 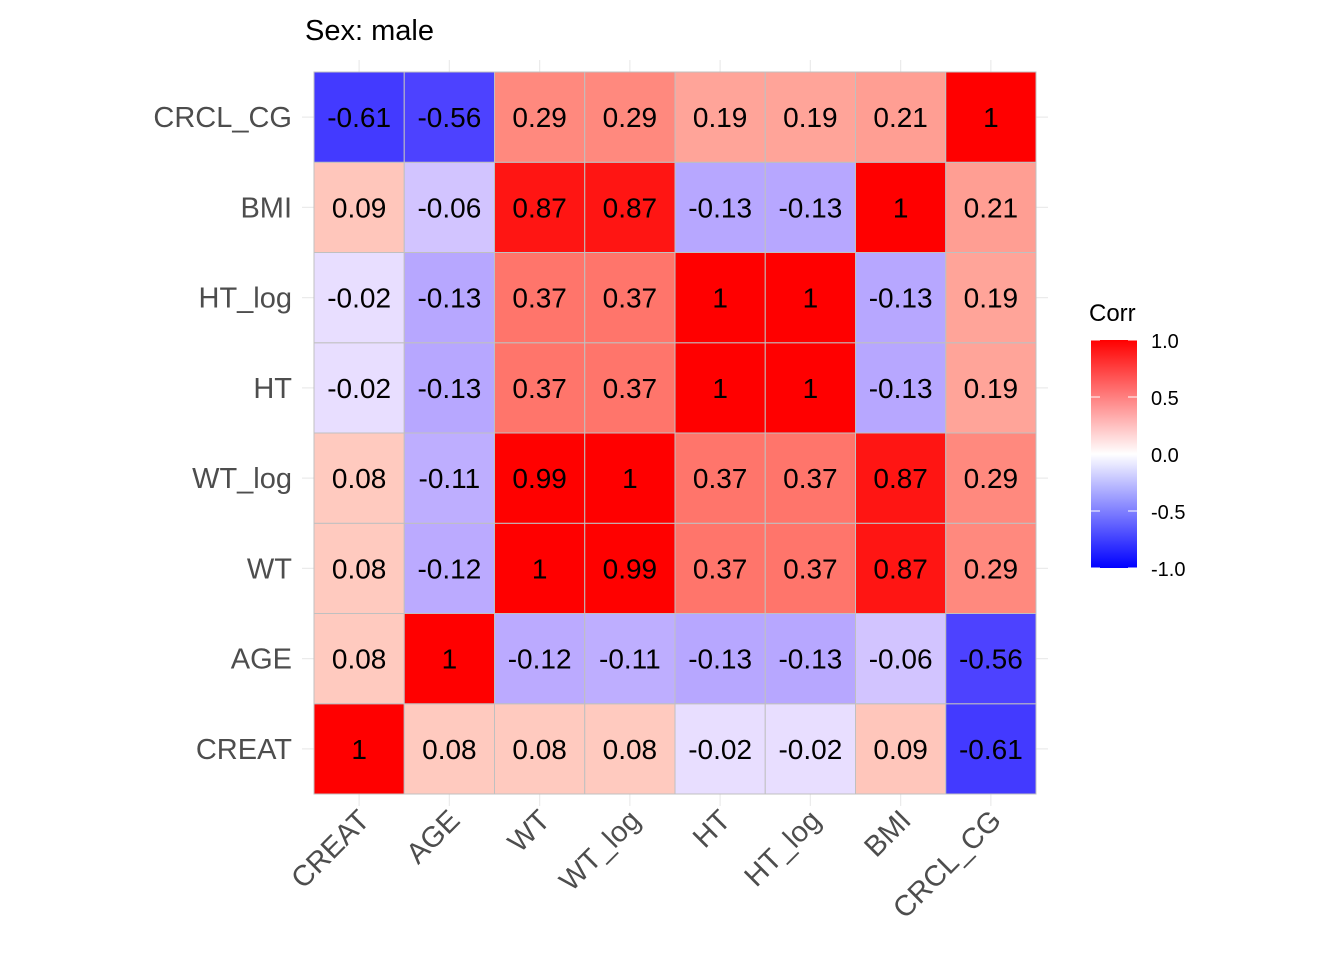 I want to click on heatmap-cell-WT-CREAT, so click(x=359, y=568).